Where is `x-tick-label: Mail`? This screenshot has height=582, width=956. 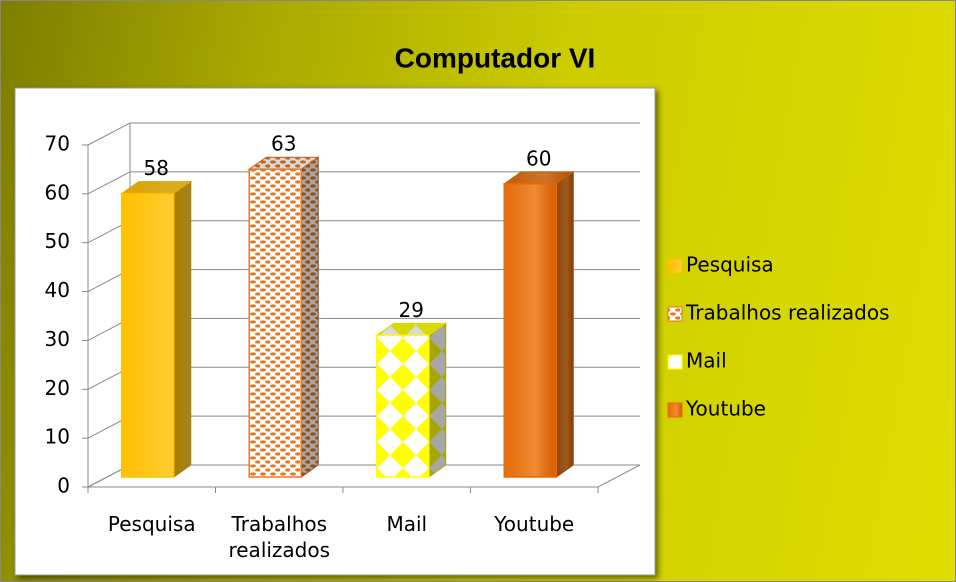 x-tick-label: Mail is located at coordinates (407, 524).